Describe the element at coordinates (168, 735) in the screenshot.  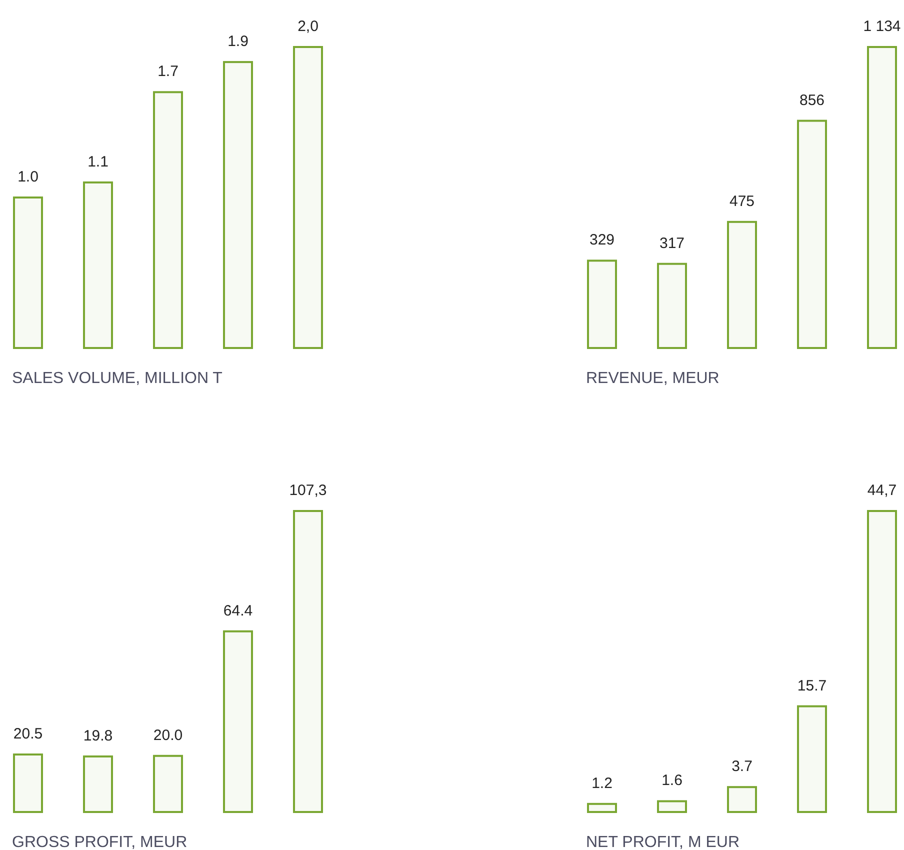
I see `data-label: 20.0` at that location.